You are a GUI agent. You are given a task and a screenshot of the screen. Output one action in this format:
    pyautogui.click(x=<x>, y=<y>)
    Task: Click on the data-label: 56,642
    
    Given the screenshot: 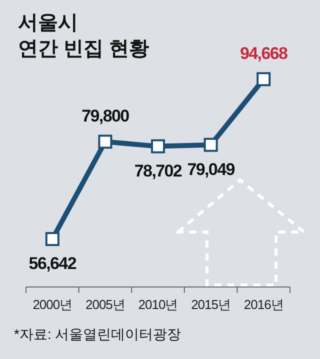 What is the action you would take?
    pyautogui.click(x=52, y=264)
    